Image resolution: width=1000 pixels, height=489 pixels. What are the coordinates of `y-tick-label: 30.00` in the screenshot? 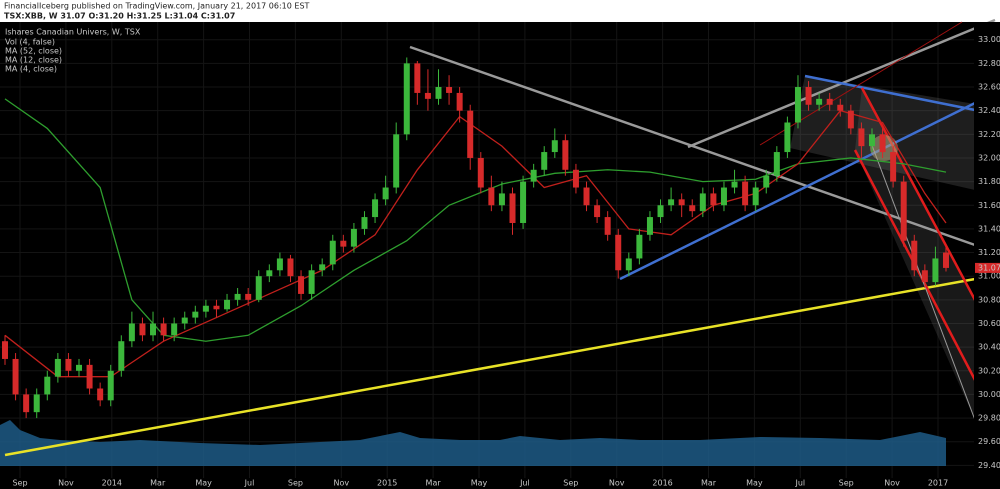 It's located at (989, 394).